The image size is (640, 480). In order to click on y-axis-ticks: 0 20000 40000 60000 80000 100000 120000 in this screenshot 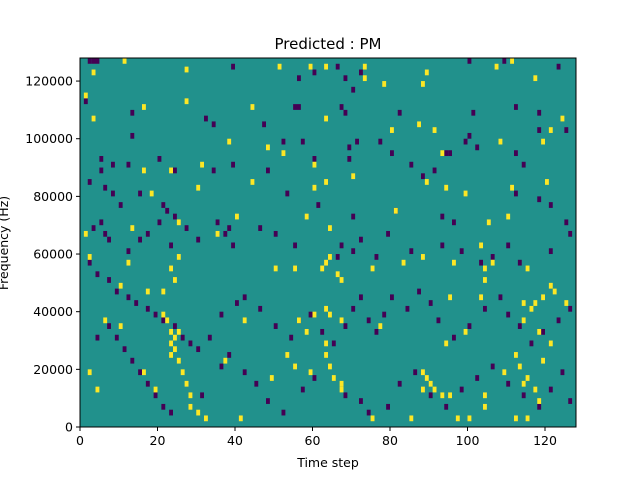, I will do `click(52, 254)`.